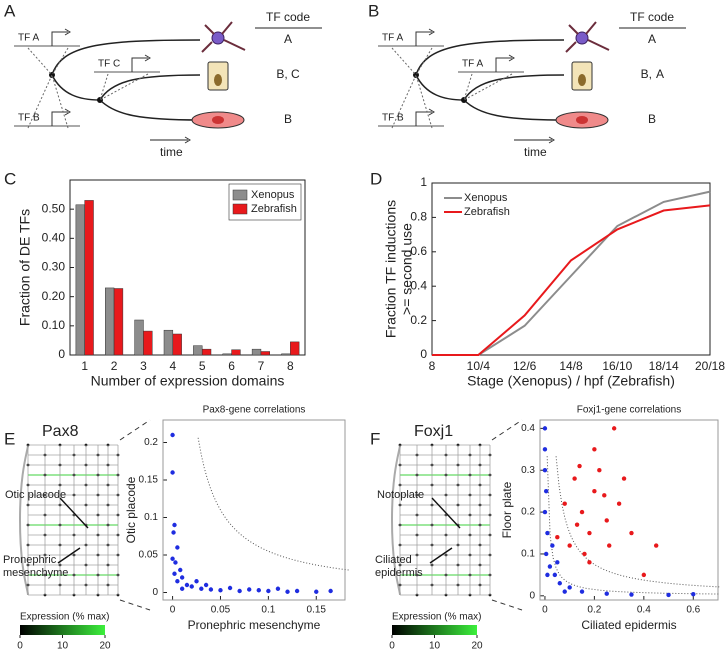 This screenshot has width=728, height=656. Describe the element at coordinates (571, 280) in the screenshot. I see `line` at that location.